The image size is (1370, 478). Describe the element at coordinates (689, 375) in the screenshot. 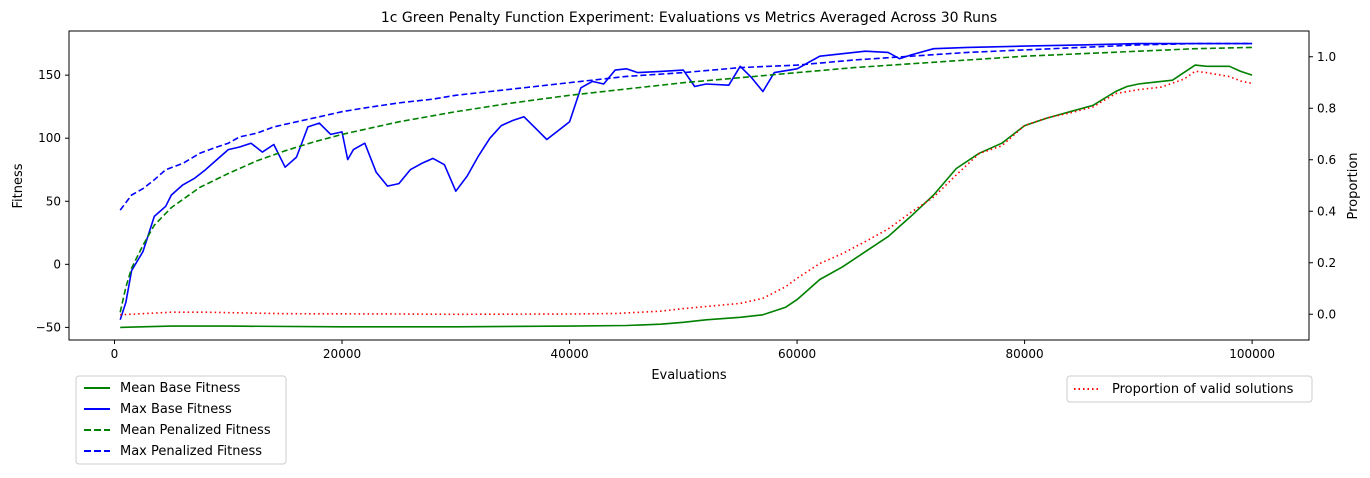

I see `x-axis-label: Evaluations` at that location.